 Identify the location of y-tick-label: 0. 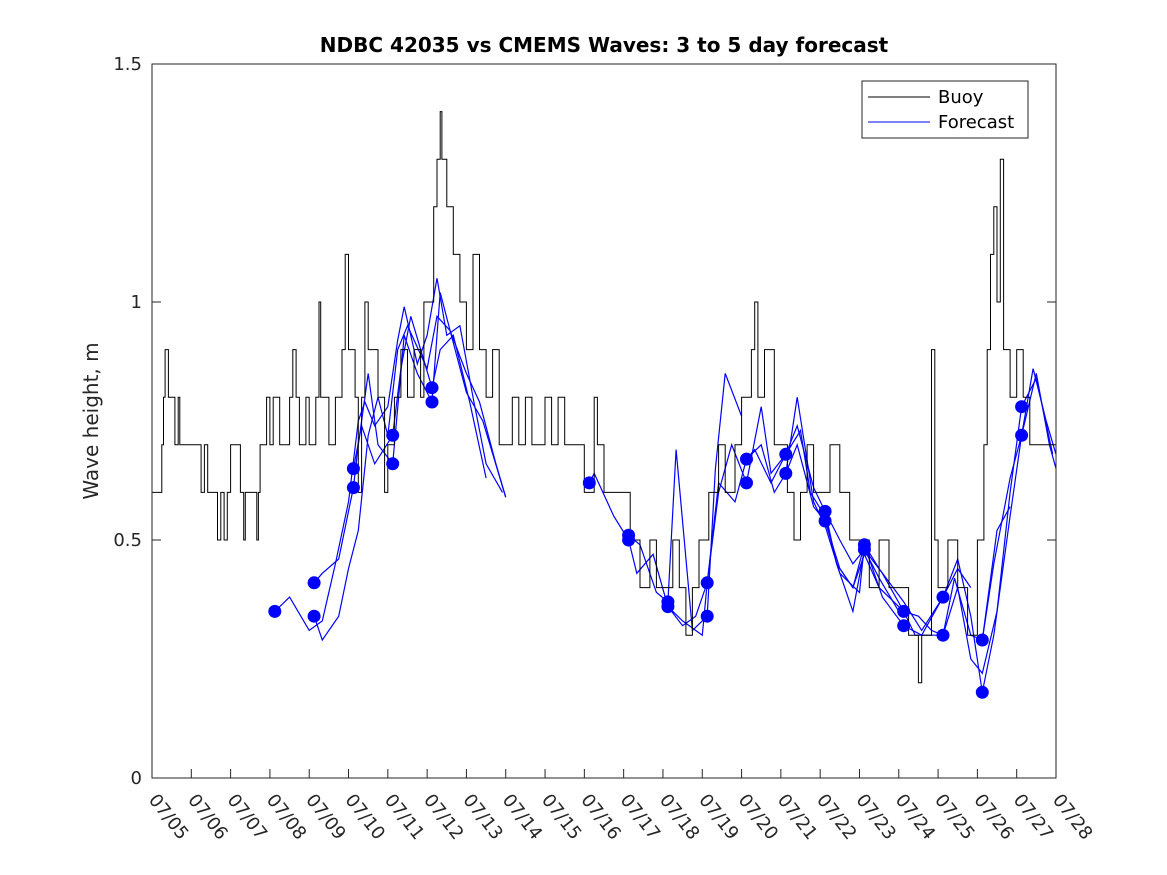
(136, 778).